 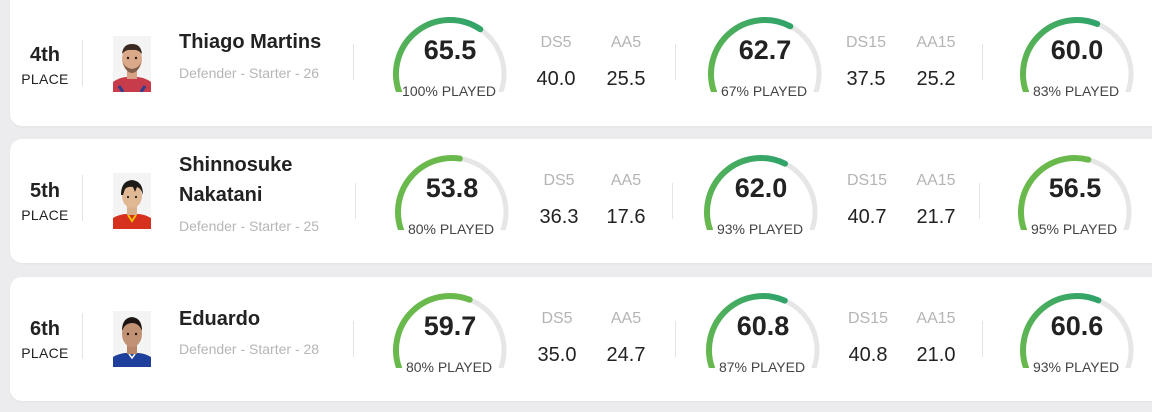 I want to click on stat-aa: AA5 24.7, so click(x=626, y=338).